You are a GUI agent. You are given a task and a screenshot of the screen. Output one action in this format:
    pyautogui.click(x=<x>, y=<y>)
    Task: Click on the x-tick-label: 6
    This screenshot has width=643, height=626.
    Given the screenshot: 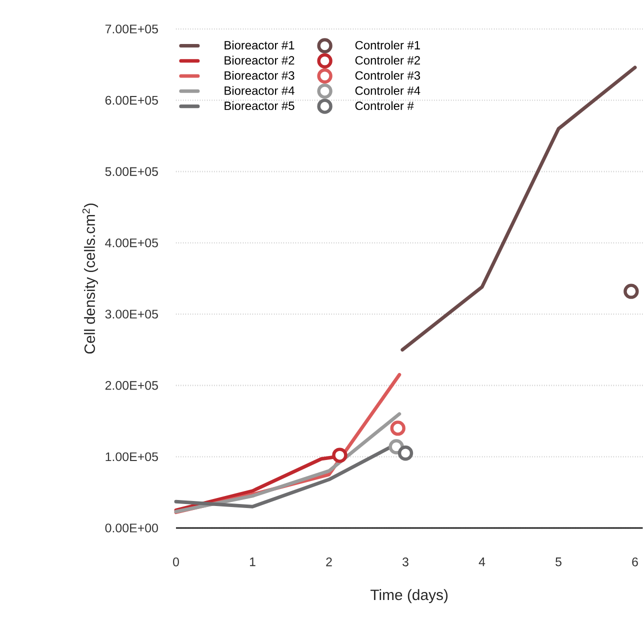 What is the action you would take?
    pyautogui.click(x=635, y=562)
    